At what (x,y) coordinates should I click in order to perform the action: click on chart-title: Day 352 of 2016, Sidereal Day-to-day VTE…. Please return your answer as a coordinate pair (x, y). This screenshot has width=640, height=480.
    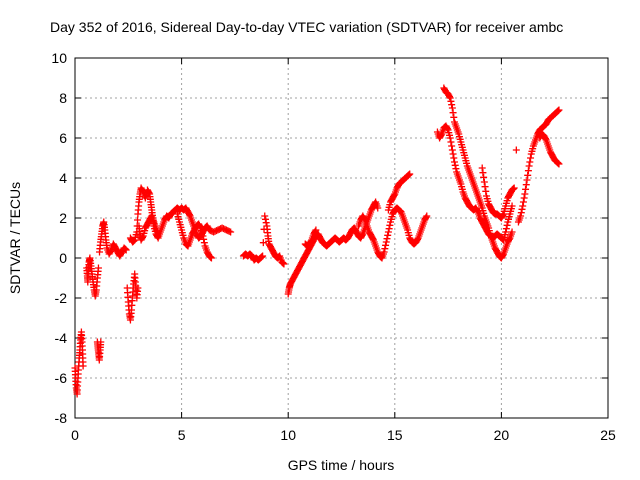
    Looking at the image, I should click on (306, 27).